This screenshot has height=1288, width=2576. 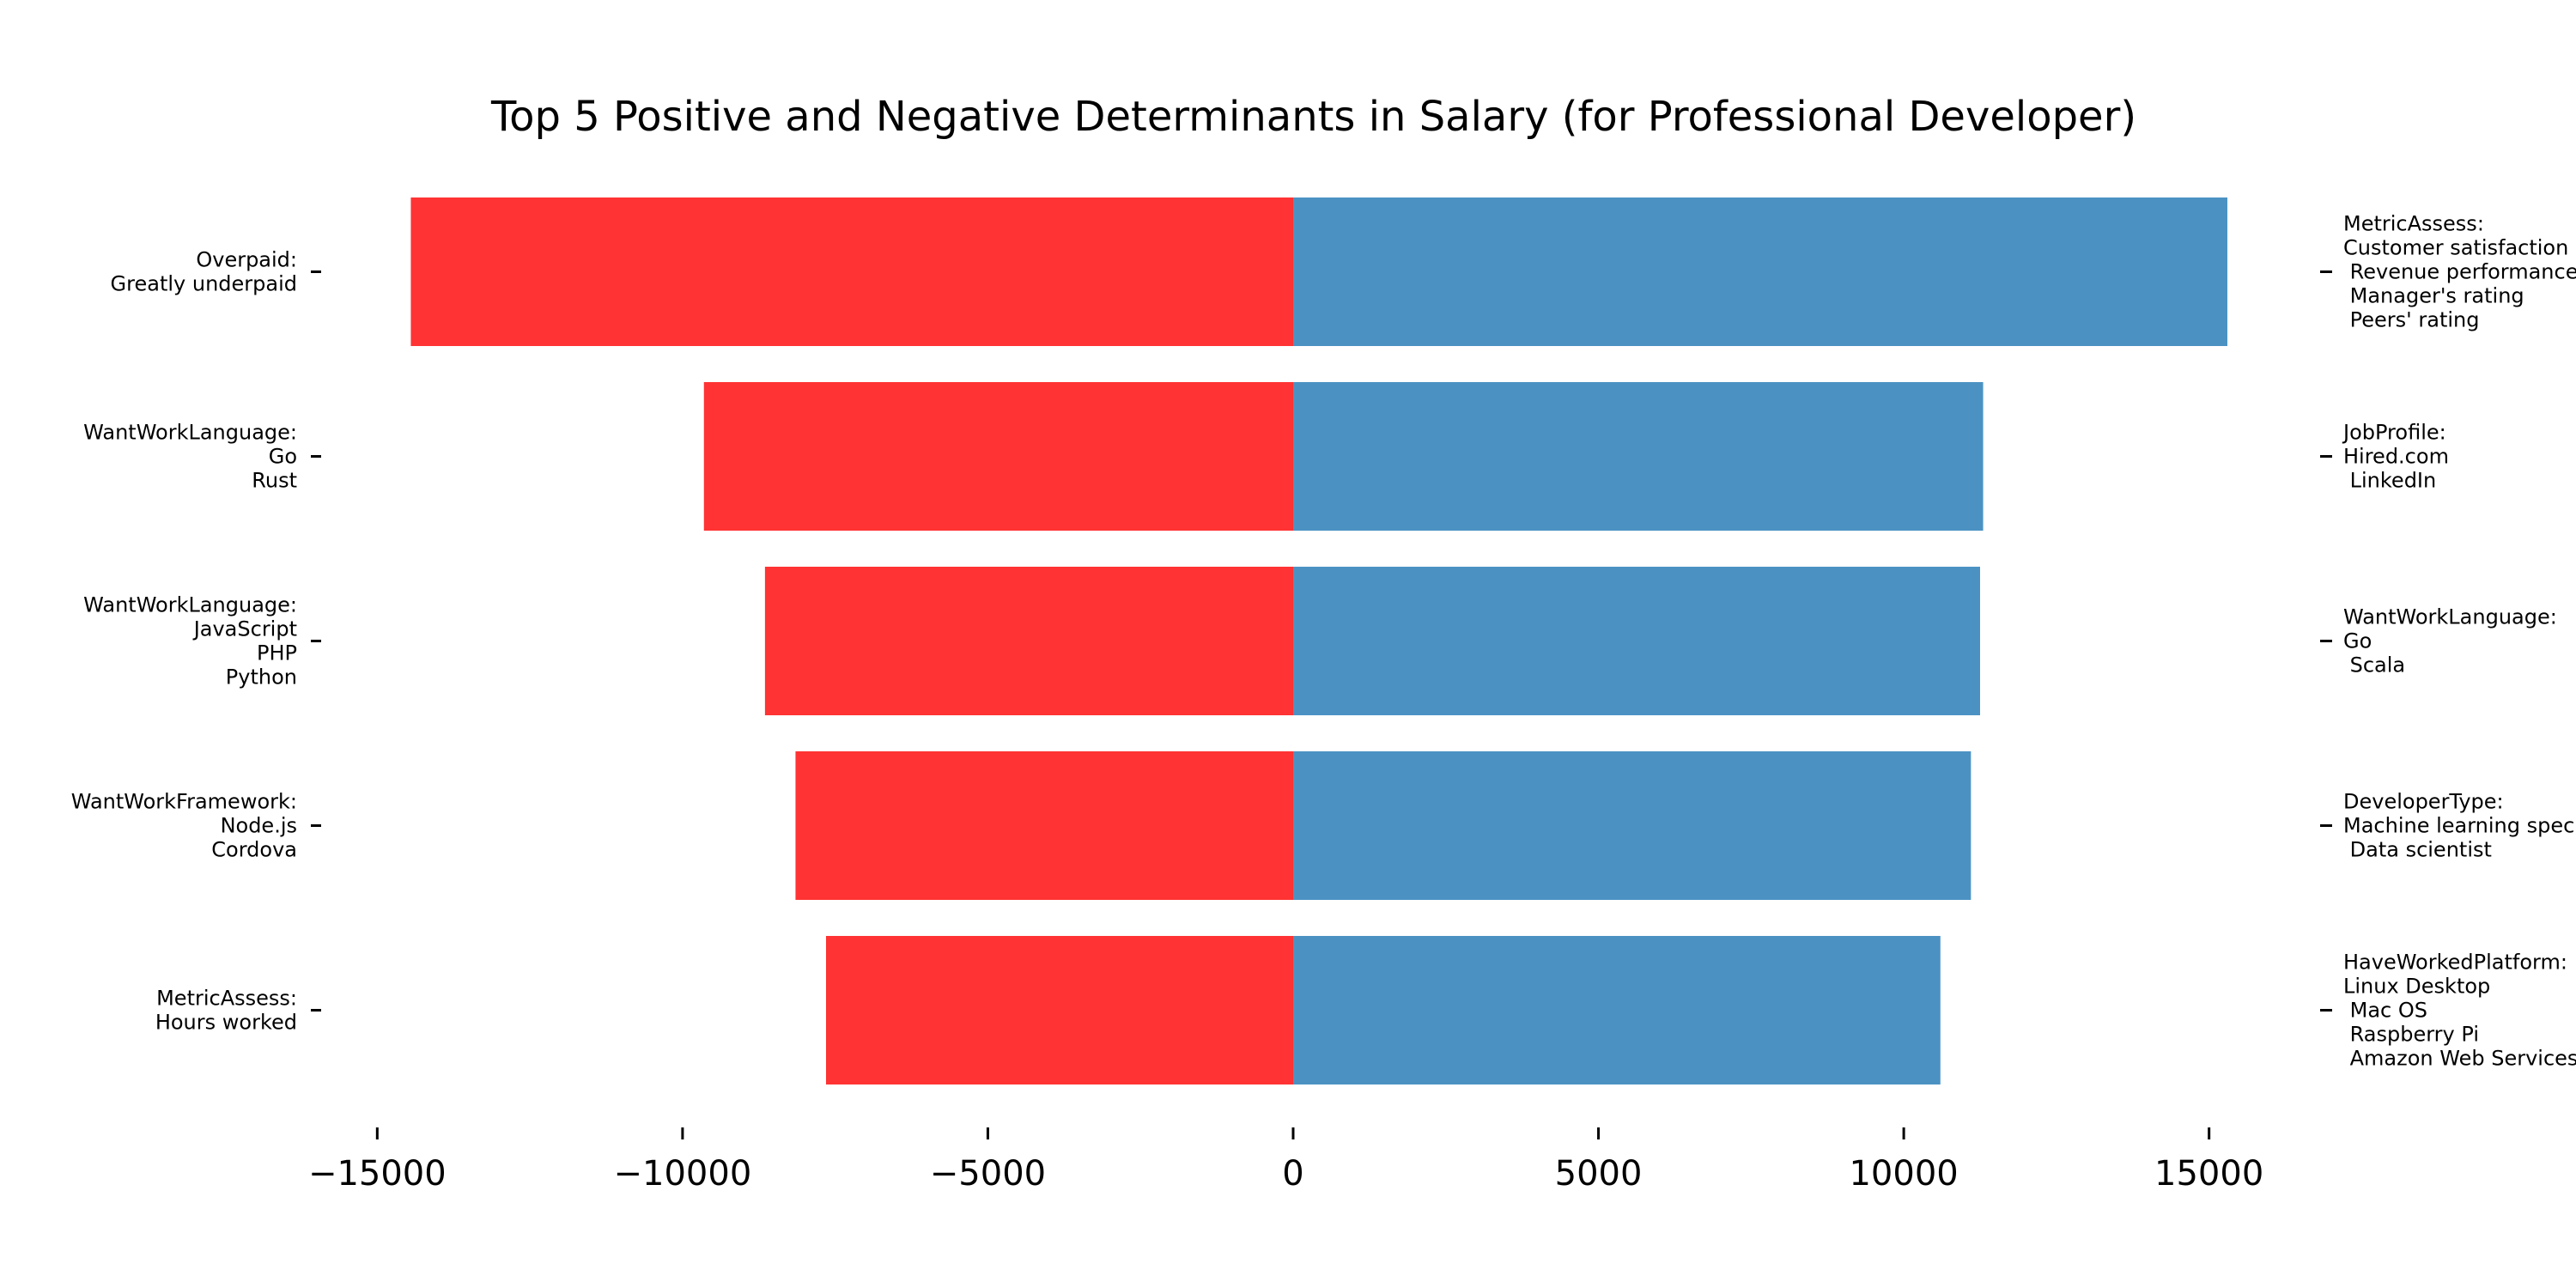 What do you see at coordinates (377, 1174) in the screenshot?
I see `x-tick-label: −15000` at bounding box center [377, 1174].